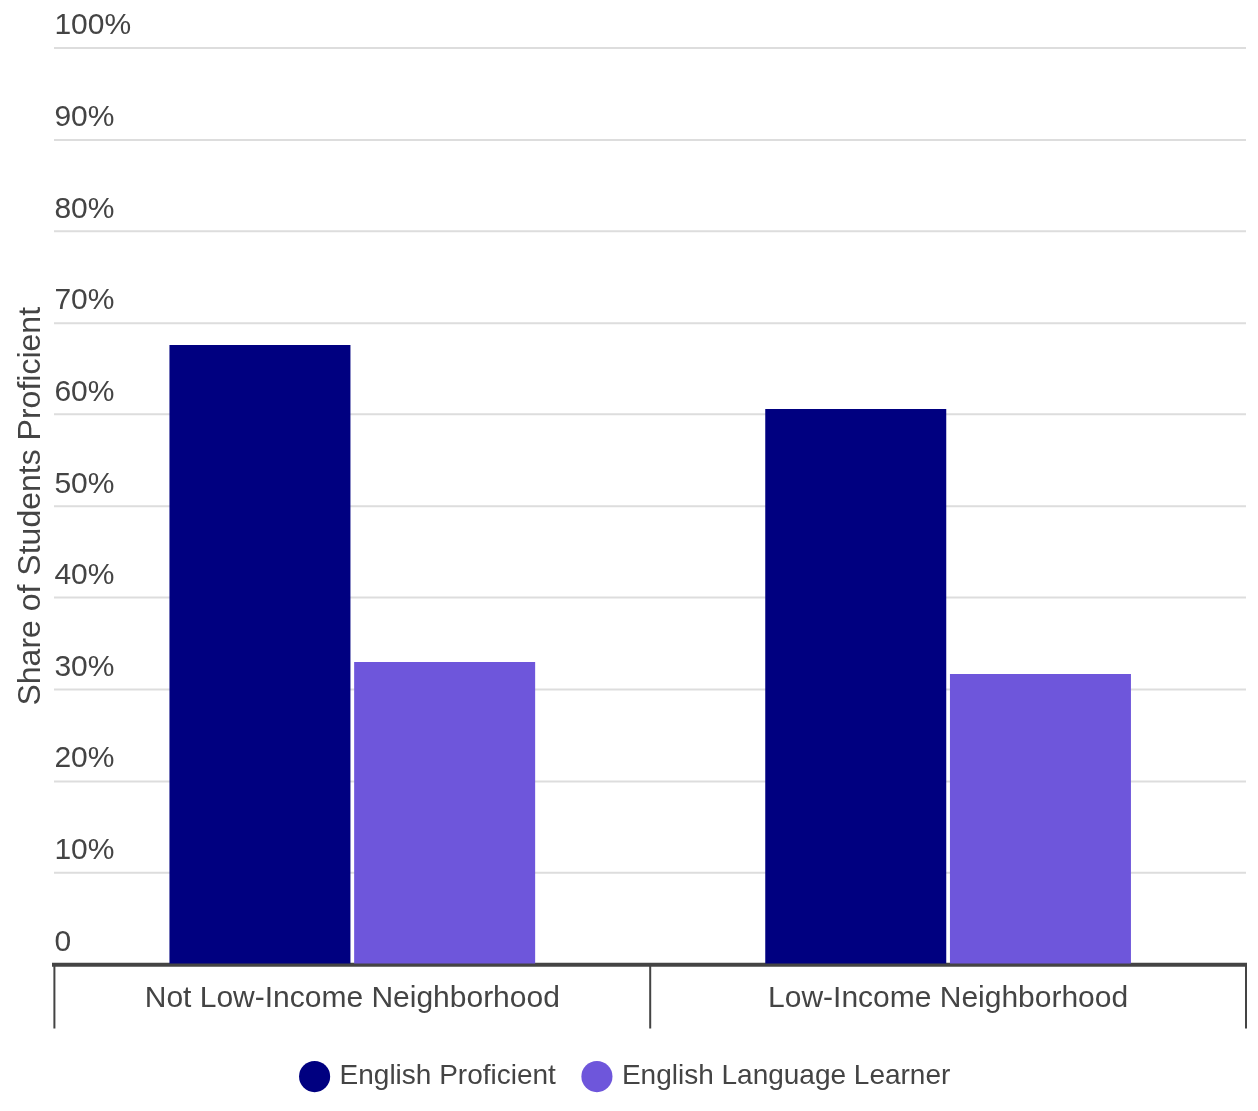  What do you see at coordinates (448, 1075) in the screenshot?
I see `legend-label: English Proficient` at bounding box center [448, 1075].